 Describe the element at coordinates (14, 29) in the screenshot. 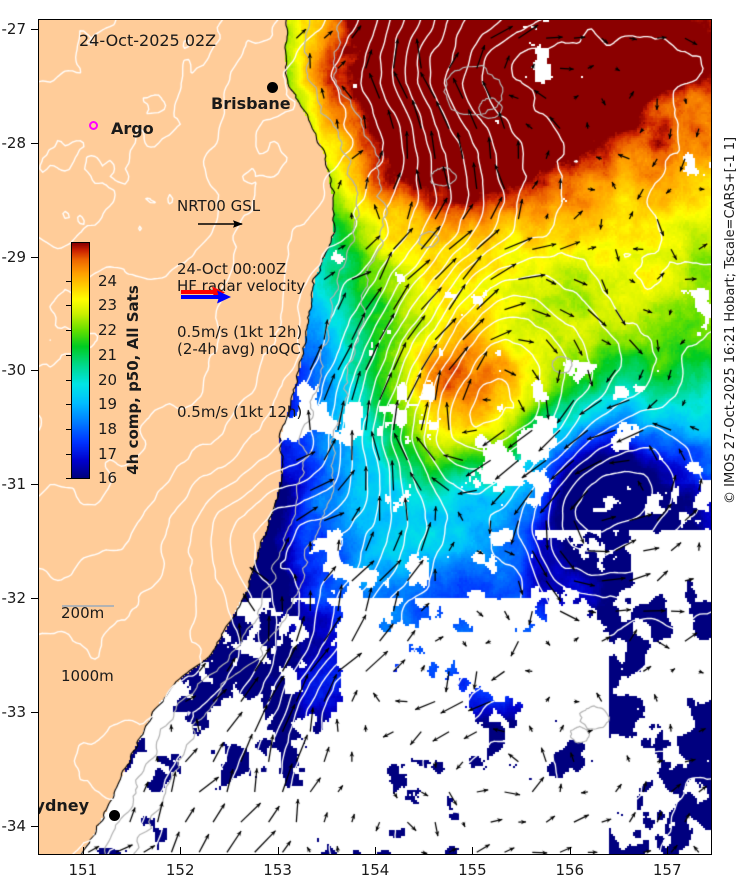

I see `y-tick-label: -27` at that location.